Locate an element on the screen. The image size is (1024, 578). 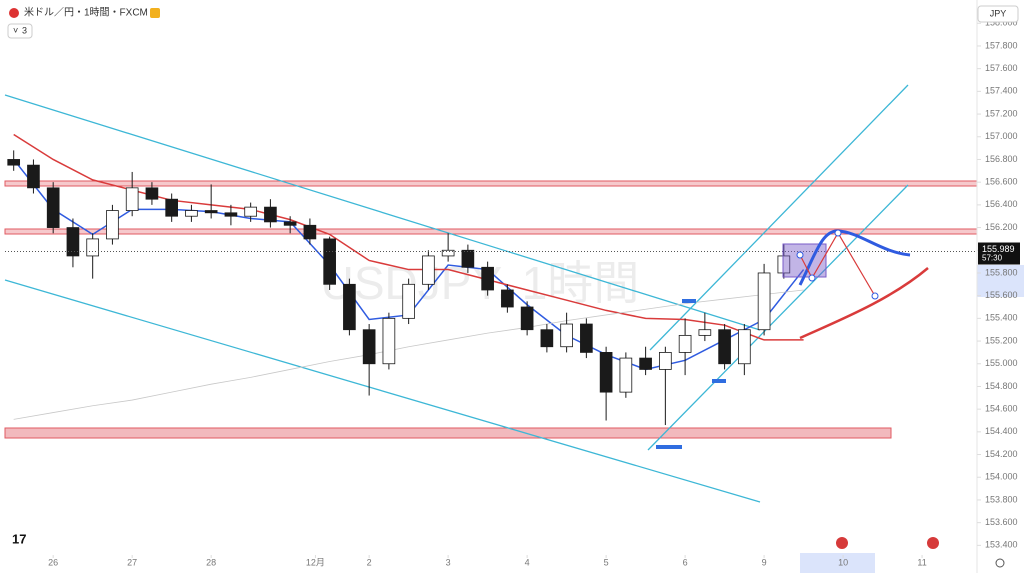
support-zone is located at coordinates (448, 433).